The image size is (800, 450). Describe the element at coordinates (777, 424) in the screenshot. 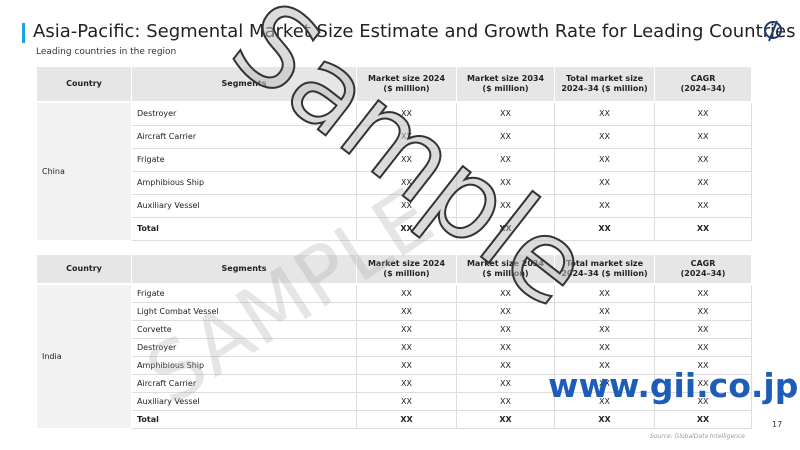

I see `page-number: 17` at that location.